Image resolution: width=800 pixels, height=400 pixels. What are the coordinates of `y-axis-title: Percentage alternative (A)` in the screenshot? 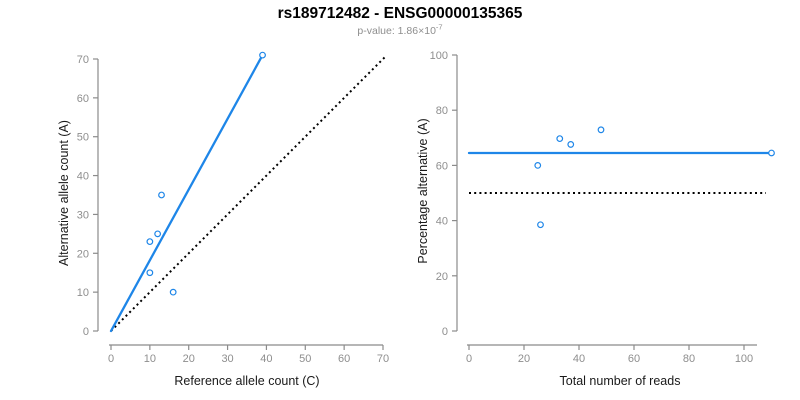 It's located at (423, 190).